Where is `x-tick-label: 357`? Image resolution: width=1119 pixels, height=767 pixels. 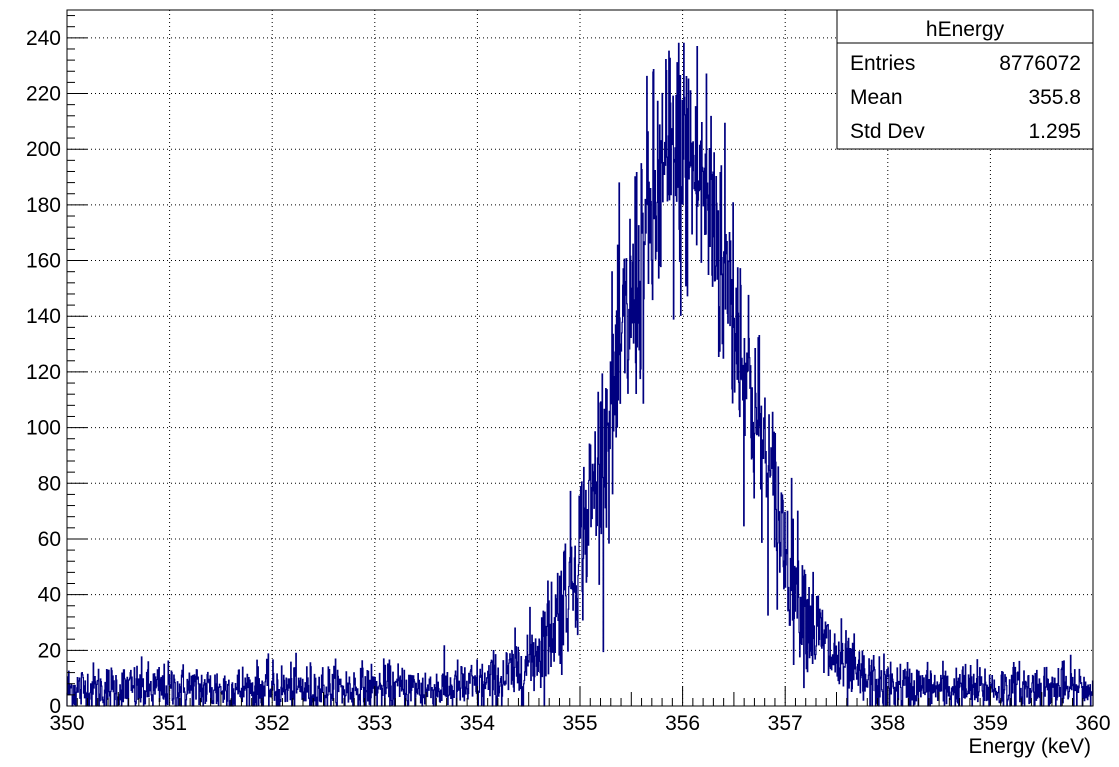
x-tick-label: 357 is located at coordinates (785, 723).